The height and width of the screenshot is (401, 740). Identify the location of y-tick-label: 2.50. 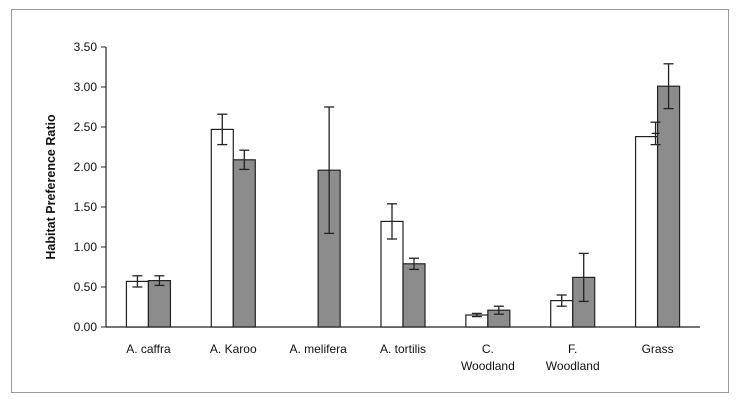
(86, 127).